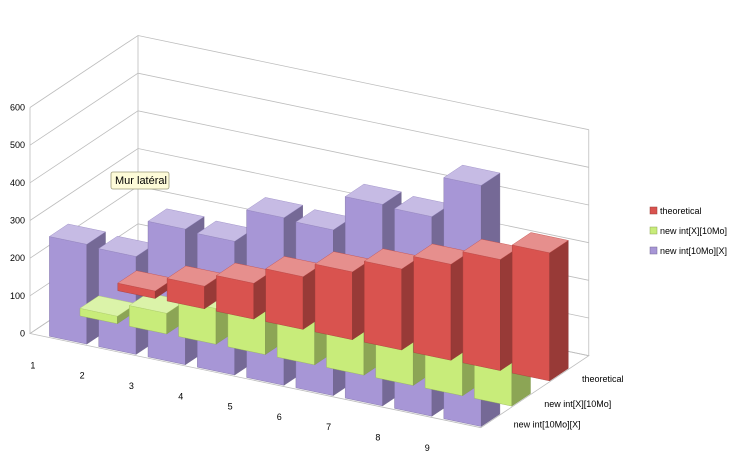 The image size is (736, 455). I want to click on x-tick-label: 9, so click(427, 448).